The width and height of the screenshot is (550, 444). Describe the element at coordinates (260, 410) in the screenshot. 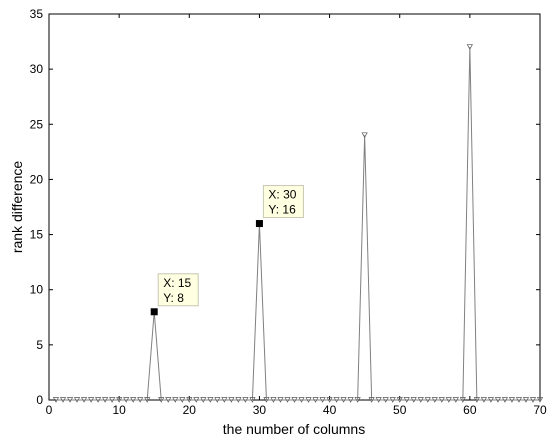

I see `x-tick-label: 30` at that location.